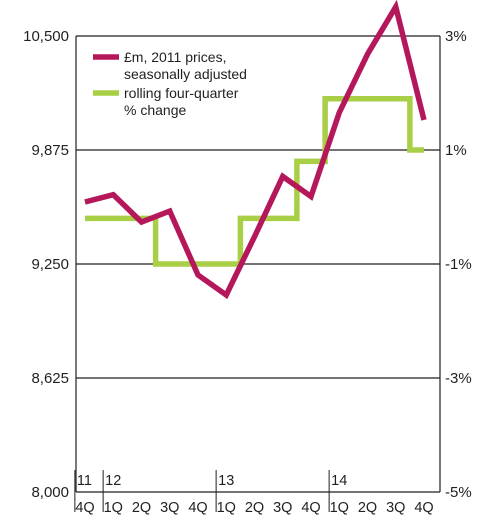 Image resolution: width=480 pixels, height=516 pixels. Describe the element at coordinates (185, 74) in the screenshot. I see `legend-label: seasonally adjusted` at that location.